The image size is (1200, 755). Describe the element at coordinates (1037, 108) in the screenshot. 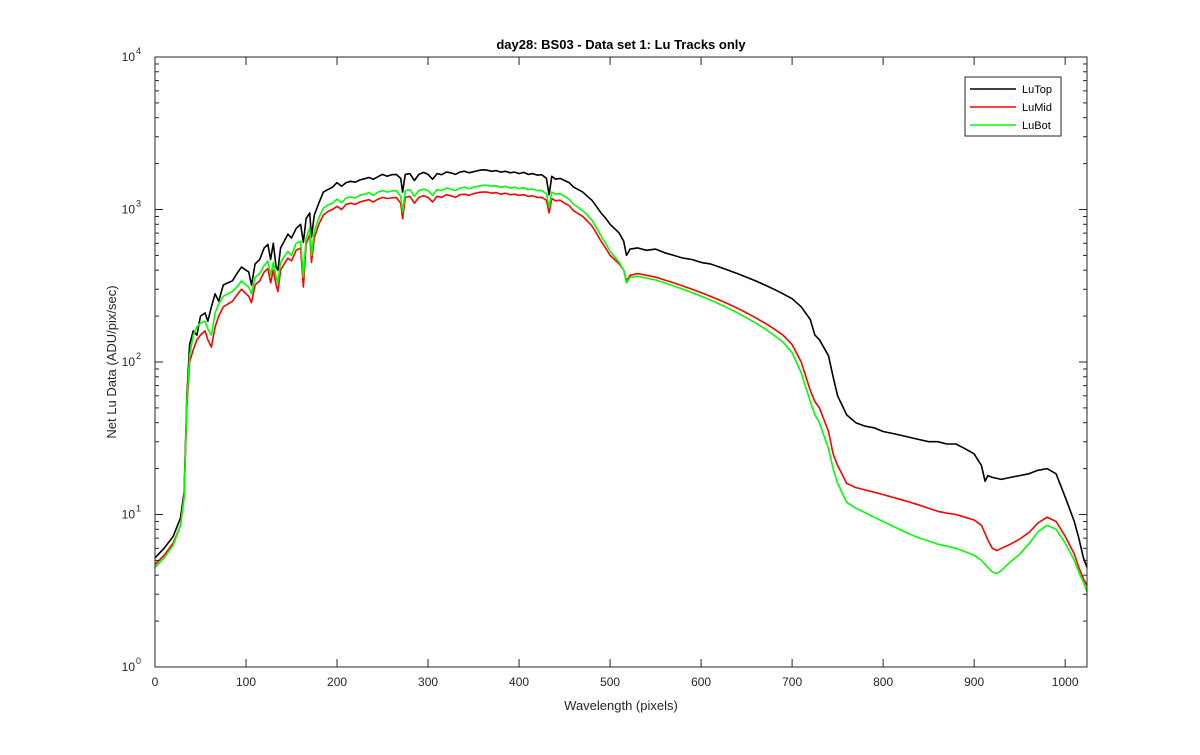

I see `legend-label-lumid: LuMid` at that location.